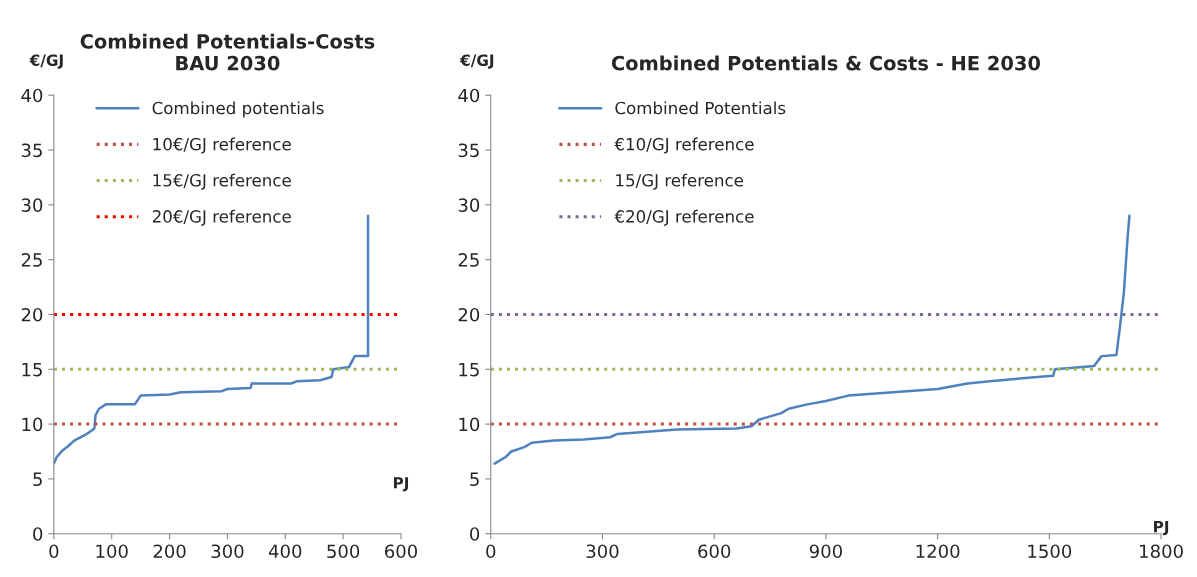 The image size is (1197, 577). I want to click on legend-label: Combined potentials, so click(238, 109).